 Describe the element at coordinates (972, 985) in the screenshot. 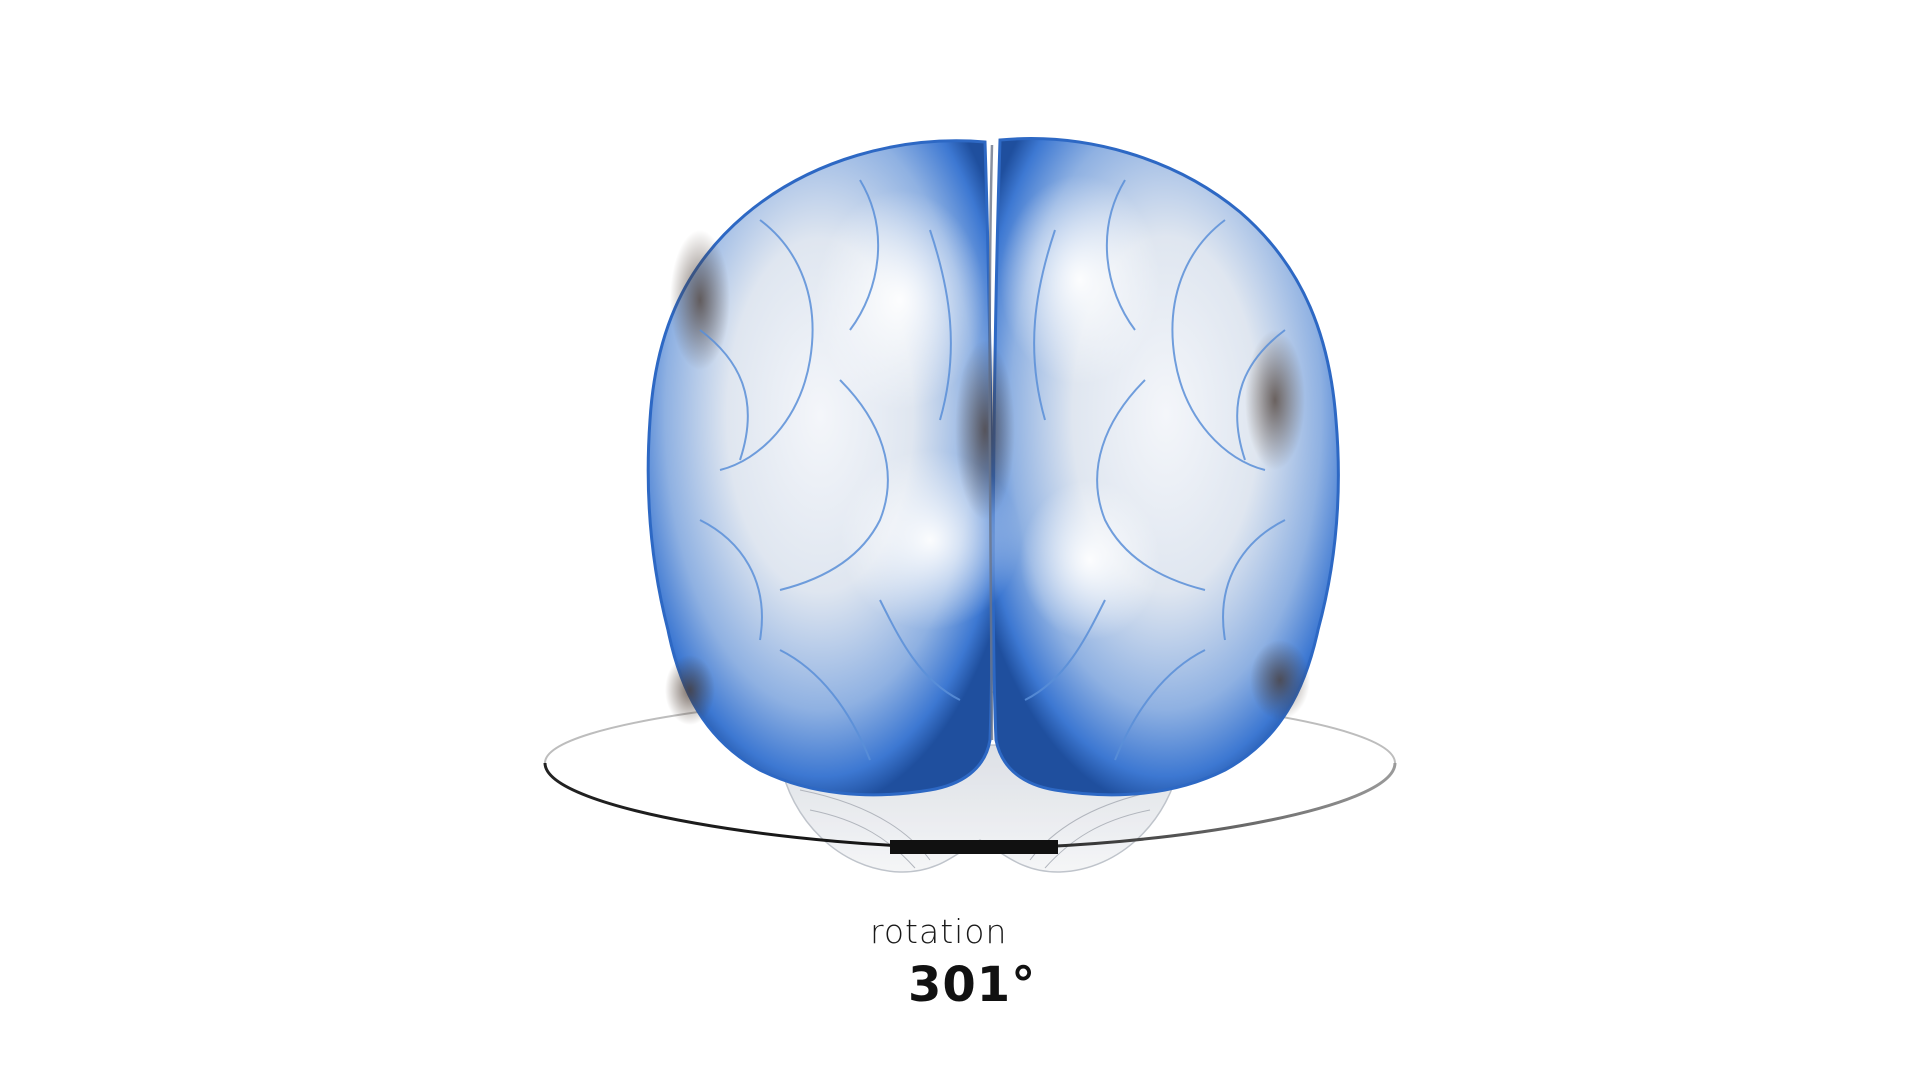

I see `rotation-value: 301°` at that location.